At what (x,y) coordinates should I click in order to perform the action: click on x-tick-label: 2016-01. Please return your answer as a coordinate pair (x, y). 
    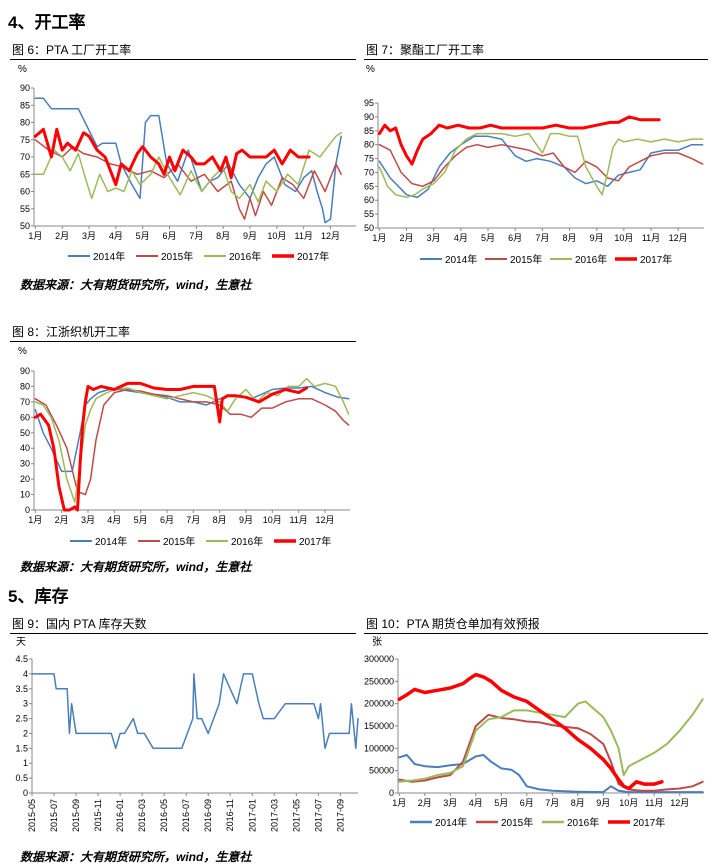
    Looking at the image, I should click on (120, 815).